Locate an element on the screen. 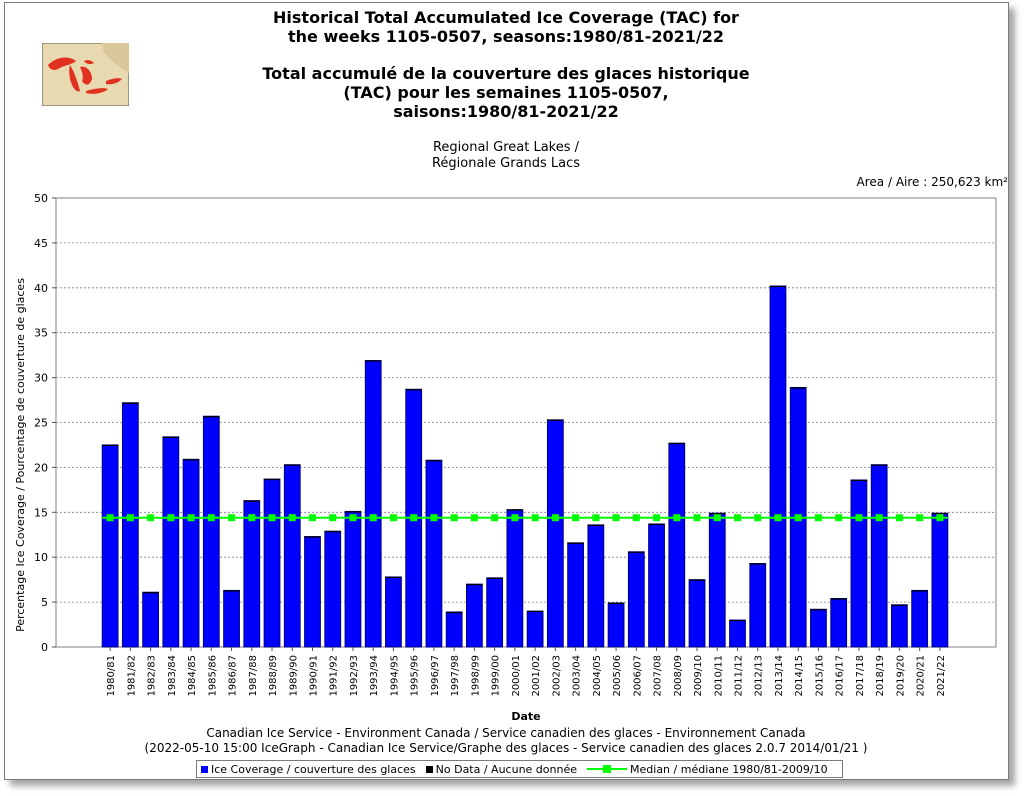 This screenshot has width=1024, height=796. x-tick-label: 2018/19 is located at coordinates (880, 676).